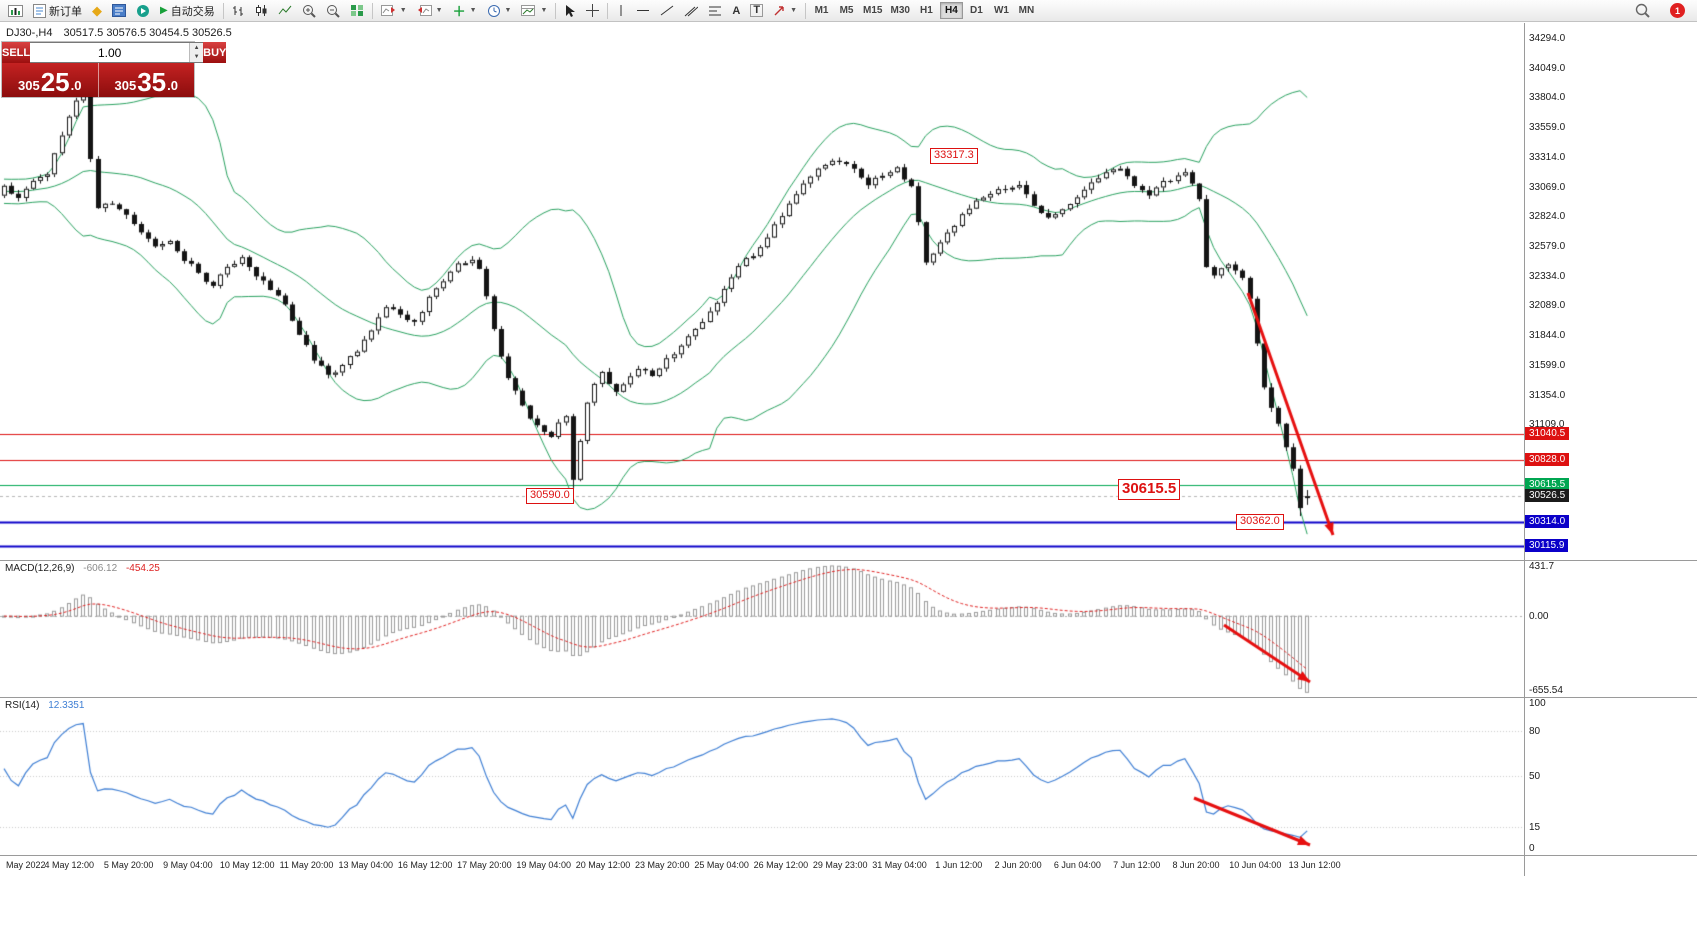  I want to click on timeframe-m1-button: M1, so click(821, 10).